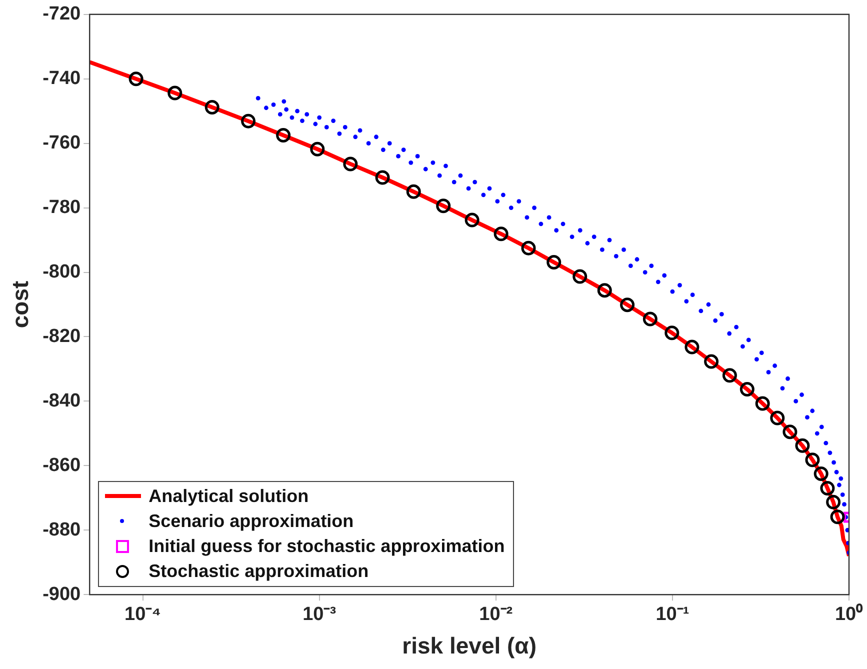  What do you see at coordinates (673, 615) in the screenshot?
I see `x-tick-label: 10⁻¹` at bounding box center [673, 615].